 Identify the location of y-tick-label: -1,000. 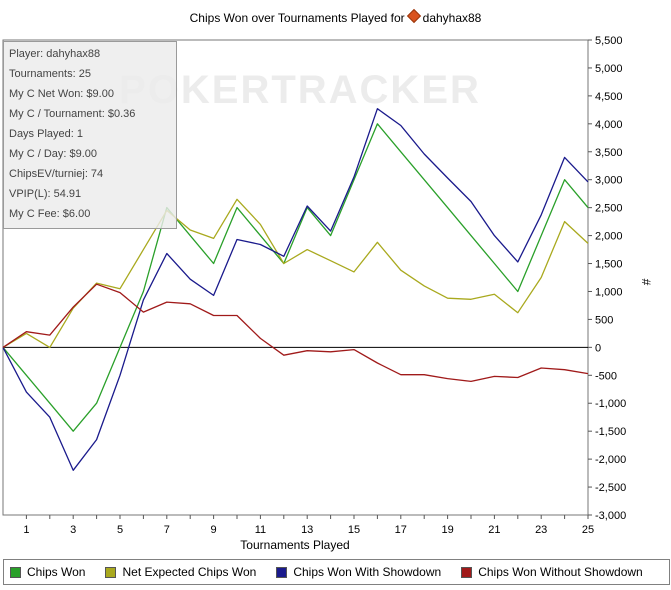
(610, 404).